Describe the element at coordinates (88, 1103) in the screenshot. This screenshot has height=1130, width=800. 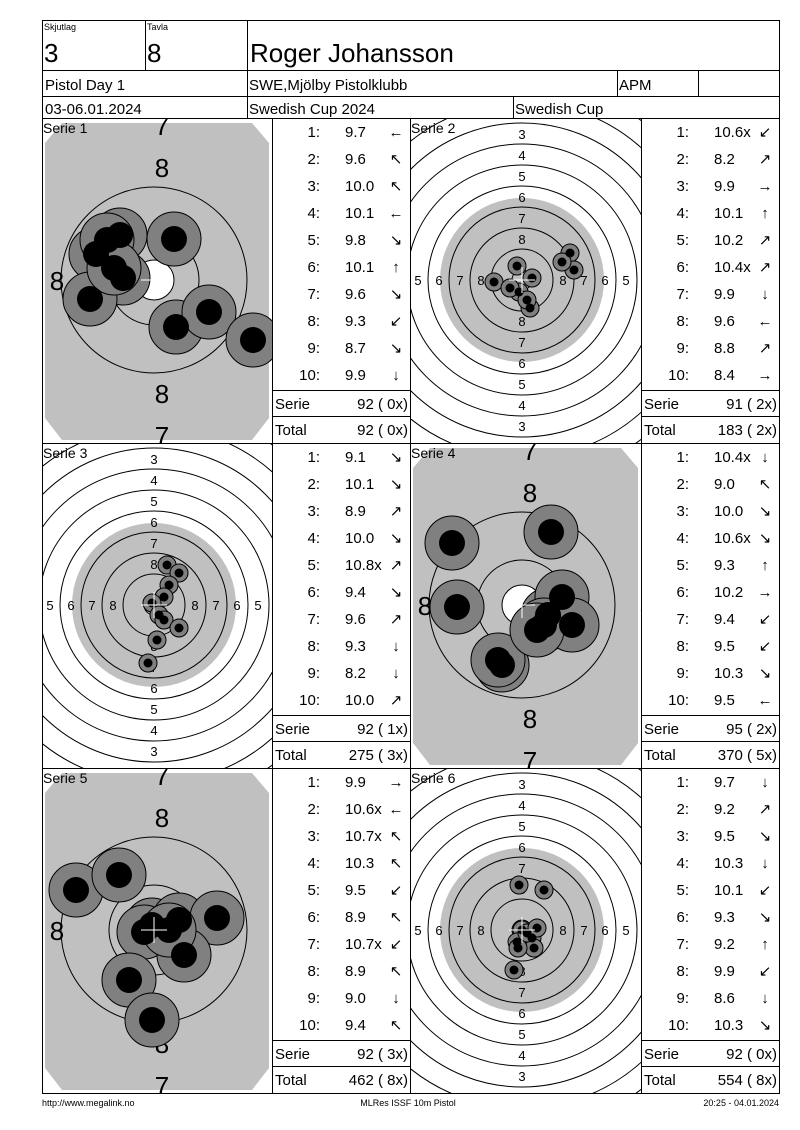
I see `footer-left: http://www.megalink.no` at that location.